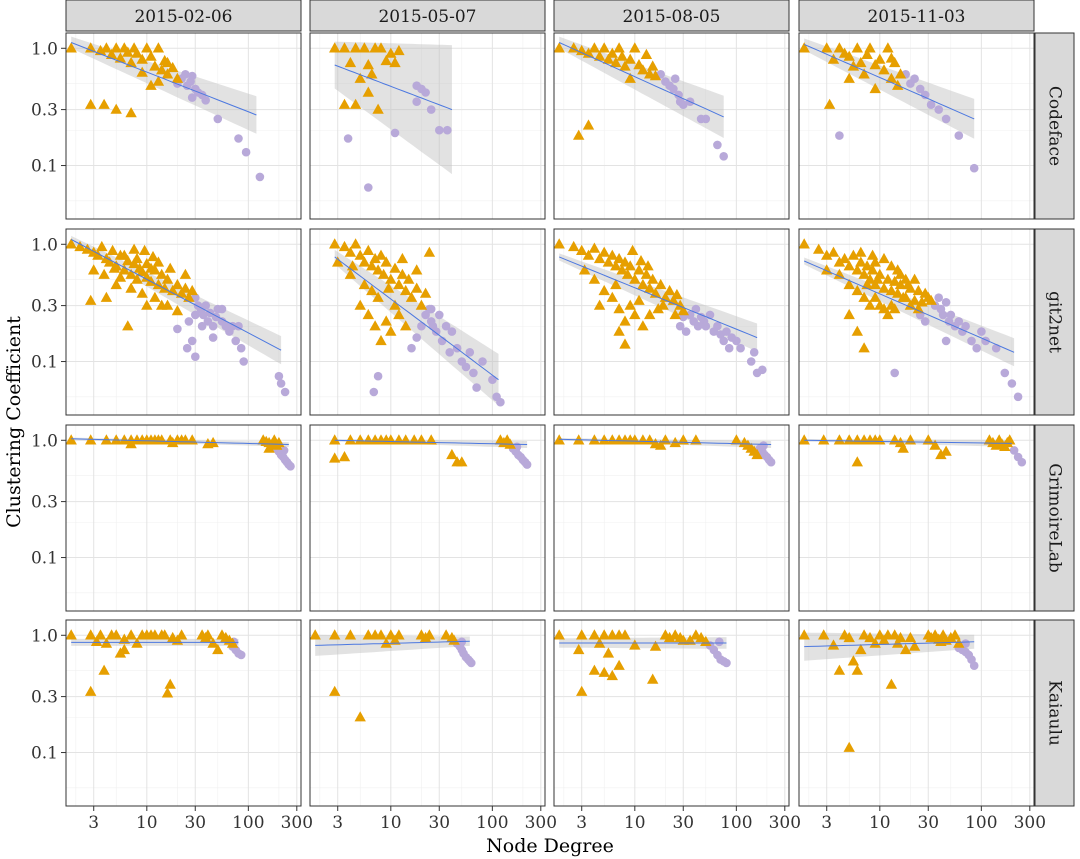  What do you see at coordinates (889, 88) in the screenshot?
I see `confidence-band` at bounding box center [889, 88].